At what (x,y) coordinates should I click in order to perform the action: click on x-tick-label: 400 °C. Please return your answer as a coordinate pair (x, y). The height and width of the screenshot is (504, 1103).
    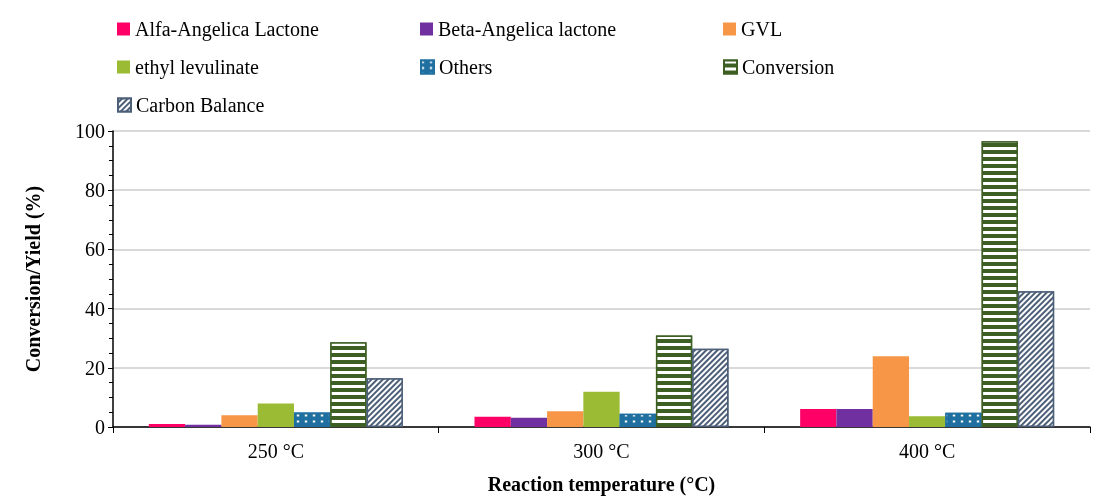
    Looking at the image, I should click on (927, 451).